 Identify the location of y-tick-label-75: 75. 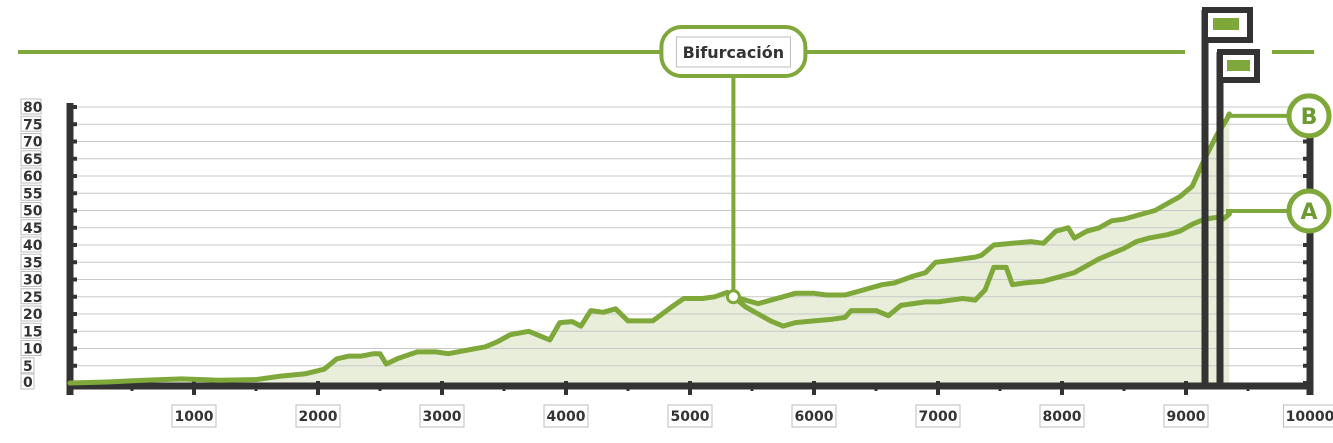
(32, 125).